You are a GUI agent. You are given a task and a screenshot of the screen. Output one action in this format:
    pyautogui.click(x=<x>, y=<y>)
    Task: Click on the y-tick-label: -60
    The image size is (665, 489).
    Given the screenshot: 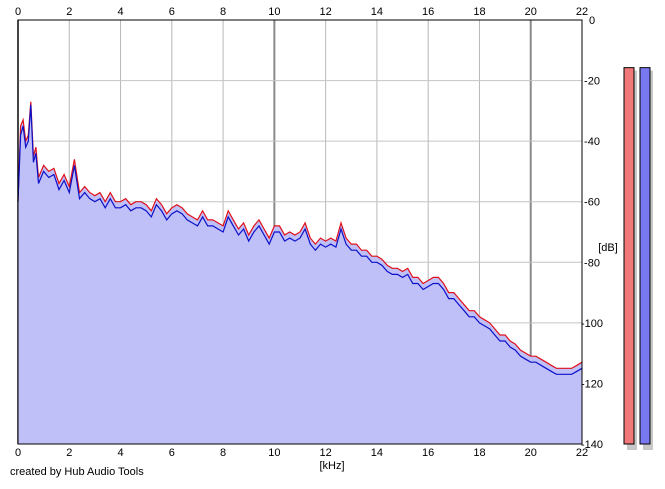 What is the action you would take?
    pyautogui.click(x=592, y=203)
    